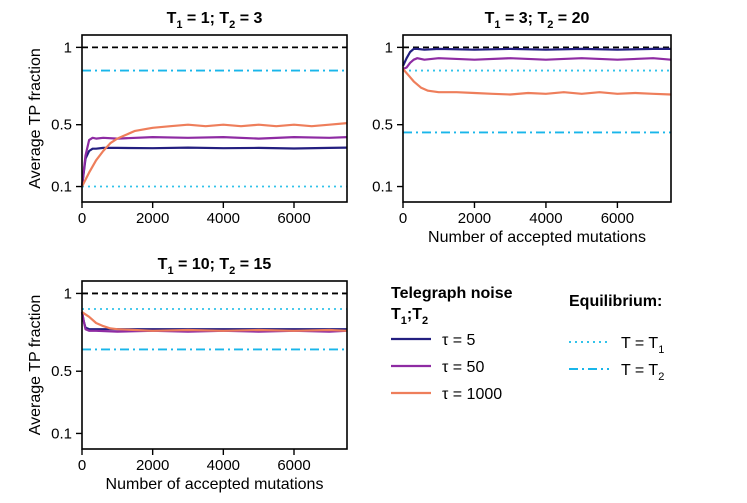 This screenshot has width=747, height=503. What do you see at coordinates (215, 20) in the screenshot?
I see `panel-title: T1 = 1; T2 = 3` at bounding box center [215, 20].